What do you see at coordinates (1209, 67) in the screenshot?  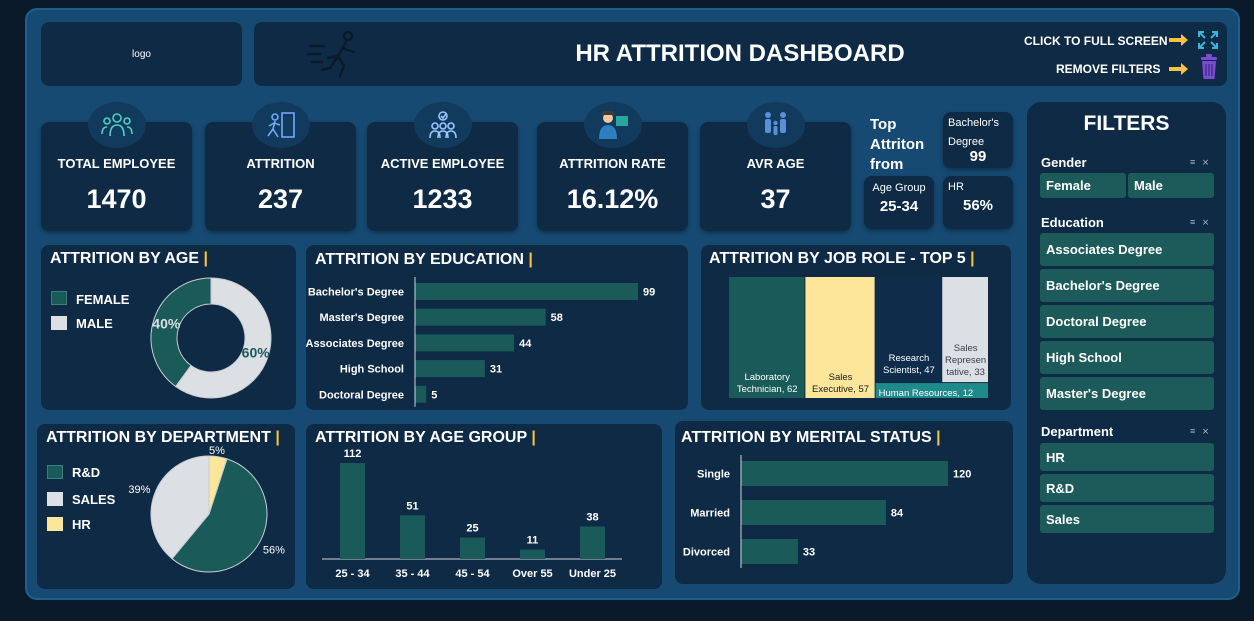 I see `trash-icon` at bounding box center [1209, 67].